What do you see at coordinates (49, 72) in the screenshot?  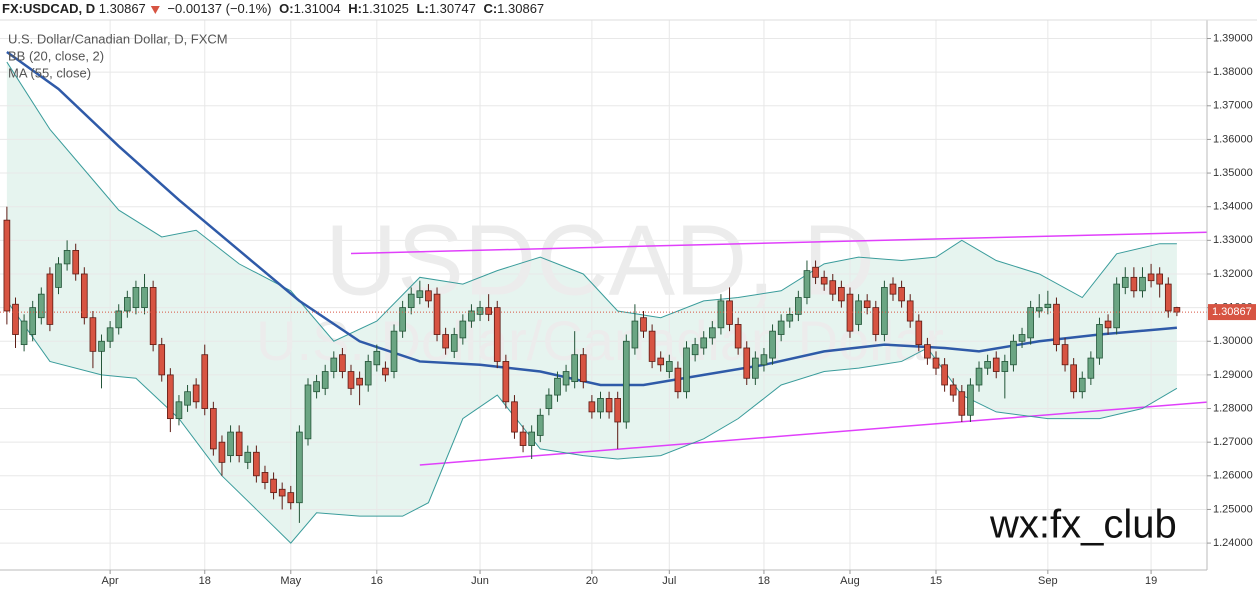 I see `legend-item: MA (55, close)` at bounding box center [49, 72].